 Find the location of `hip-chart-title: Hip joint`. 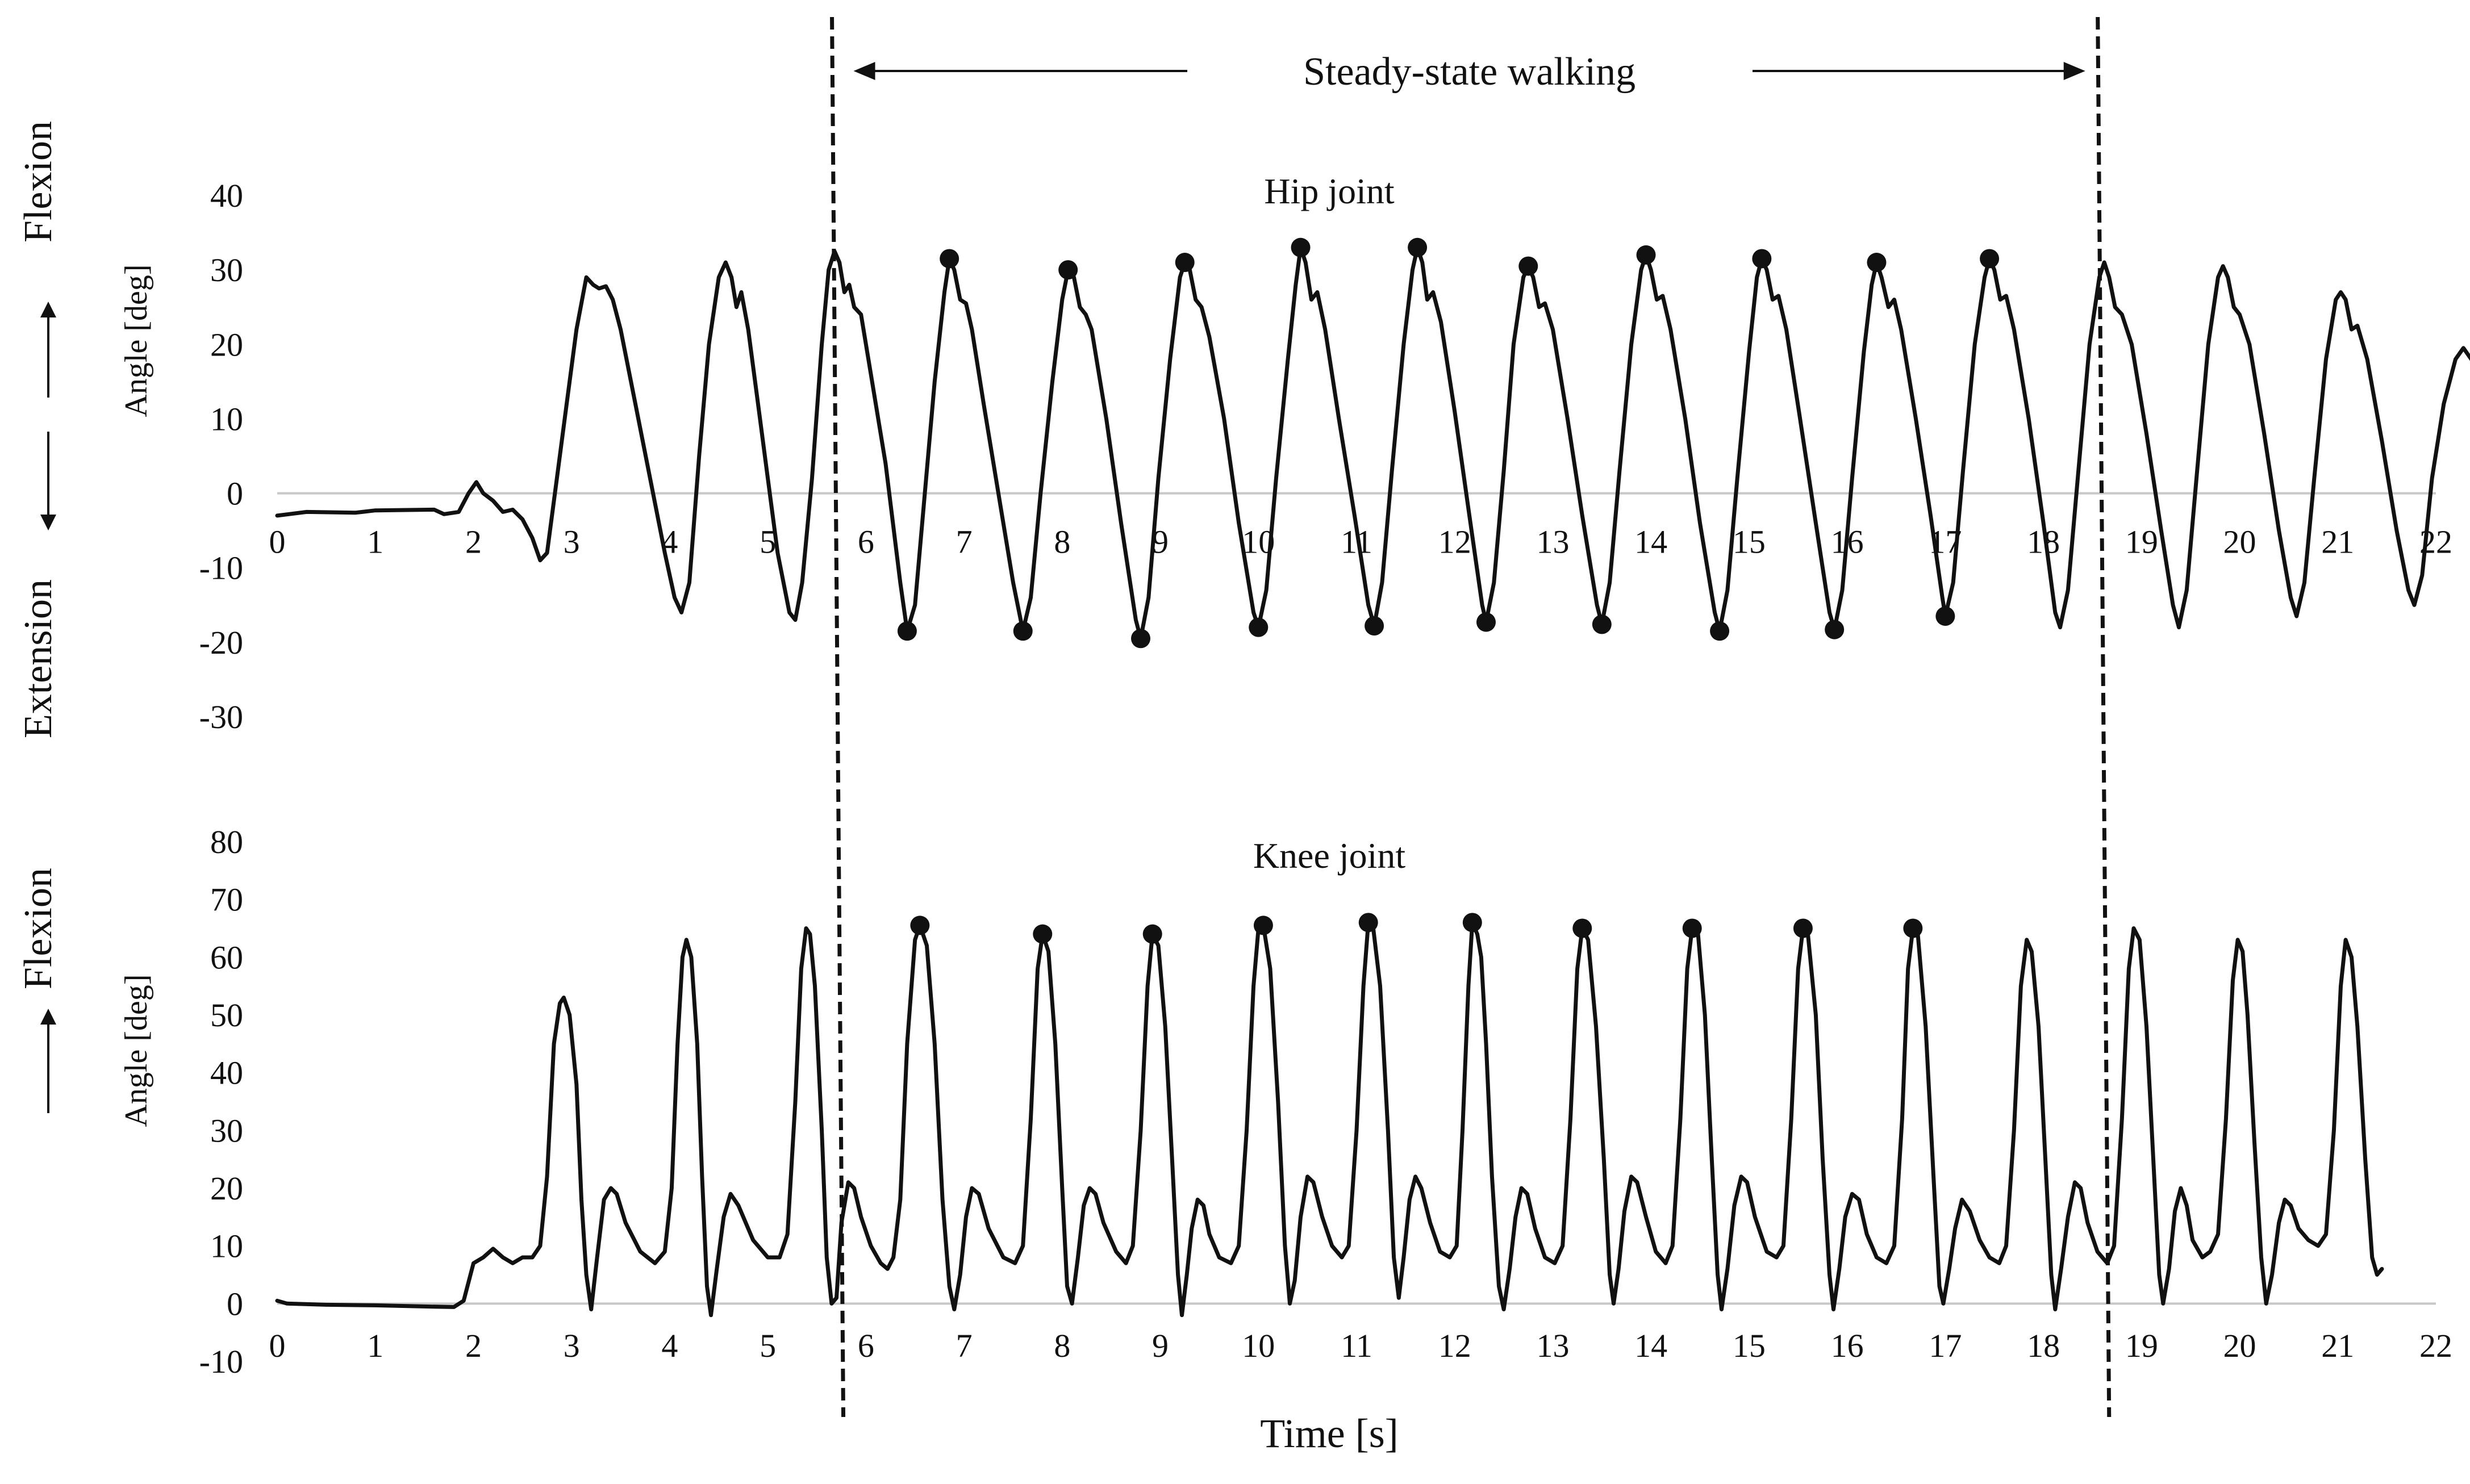

hip-chart-title: Hip joint is located at coordinates (1329, 191).